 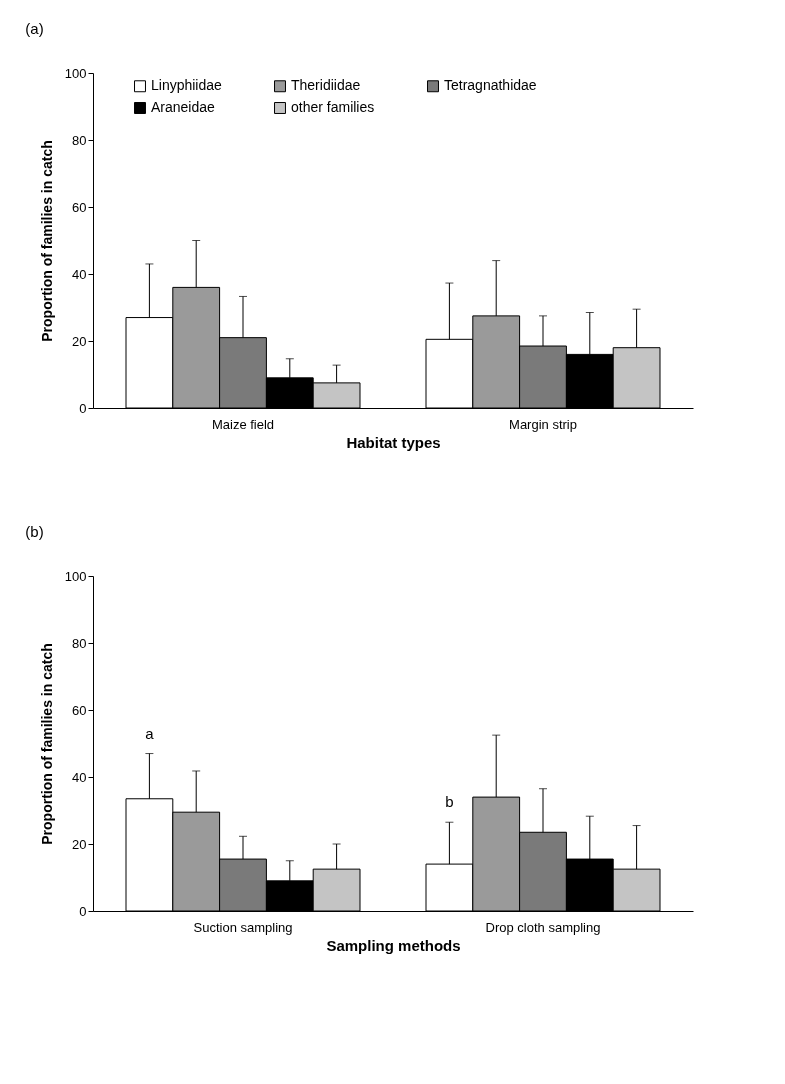 I want to click on legend-label: Tetragnathidae, so click(x=490, y=85).